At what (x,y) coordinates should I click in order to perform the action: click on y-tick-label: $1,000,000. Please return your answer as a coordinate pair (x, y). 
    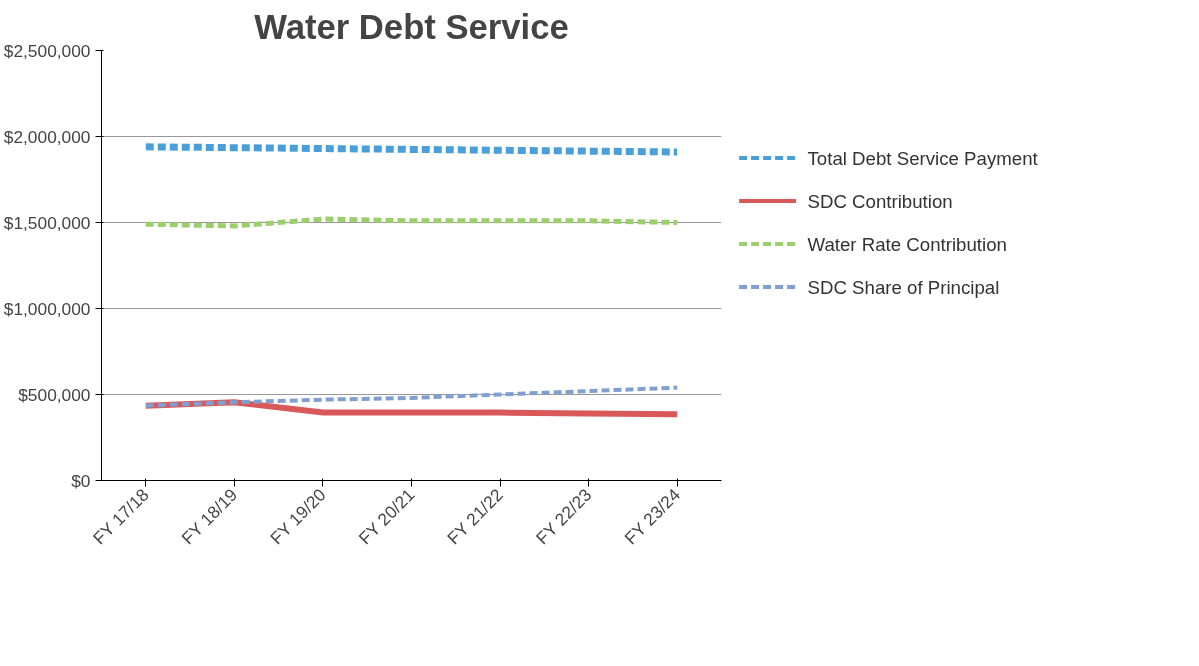
    Looking at the image, I should click on (47, 308).